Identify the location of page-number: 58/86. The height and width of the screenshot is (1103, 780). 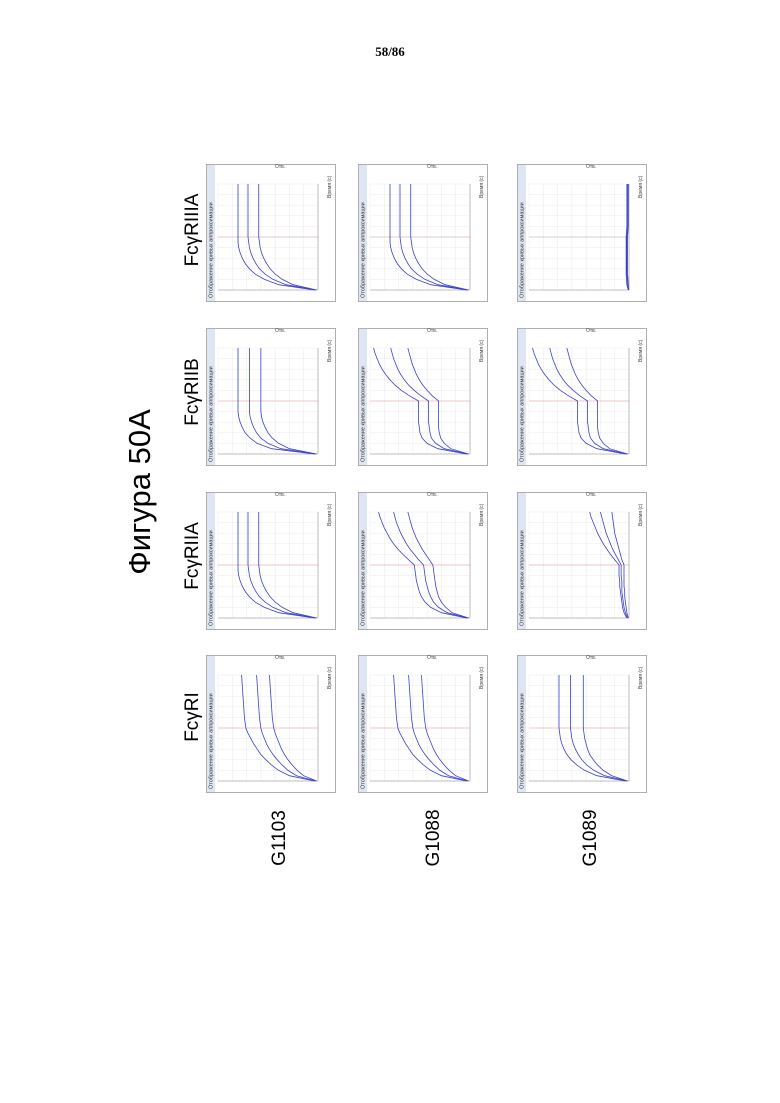
(390, 52).